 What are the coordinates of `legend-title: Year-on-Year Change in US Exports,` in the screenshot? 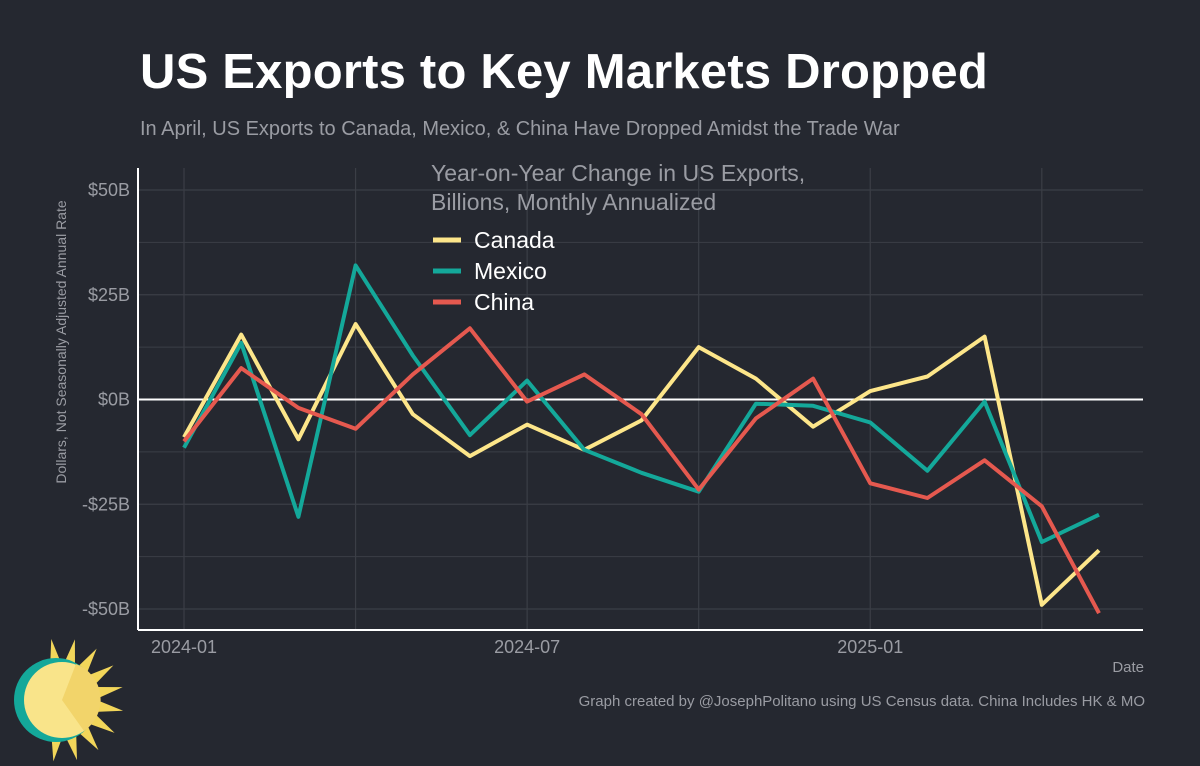 It's located at (618, 173).